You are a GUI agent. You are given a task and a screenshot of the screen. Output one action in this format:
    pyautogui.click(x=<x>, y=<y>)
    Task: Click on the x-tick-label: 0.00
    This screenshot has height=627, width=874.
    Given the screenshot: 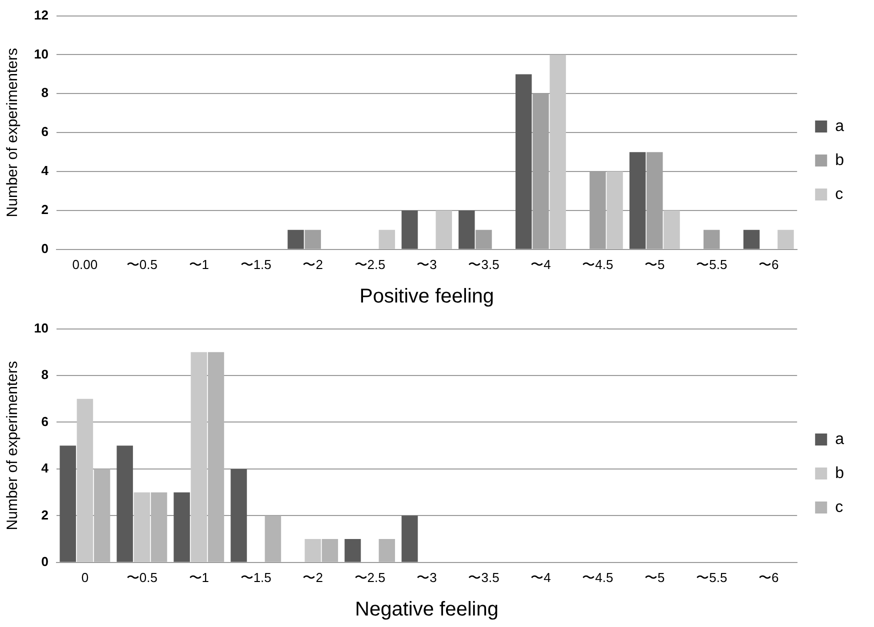 What is the action you would take?
    pyautogui.click(x=85, y=264)
    